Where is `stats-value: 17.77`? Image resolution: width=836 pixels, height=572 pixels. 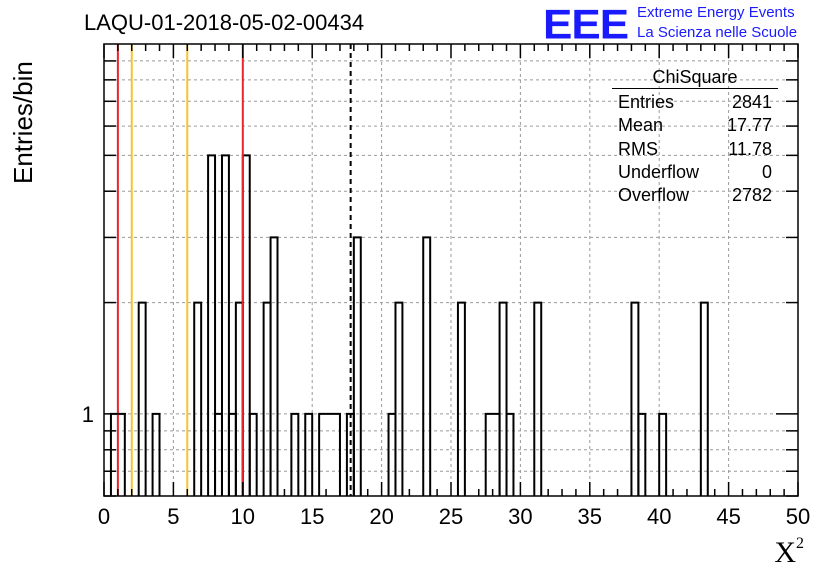 stats-value: 17.77 is located at coordinates (749, 125).